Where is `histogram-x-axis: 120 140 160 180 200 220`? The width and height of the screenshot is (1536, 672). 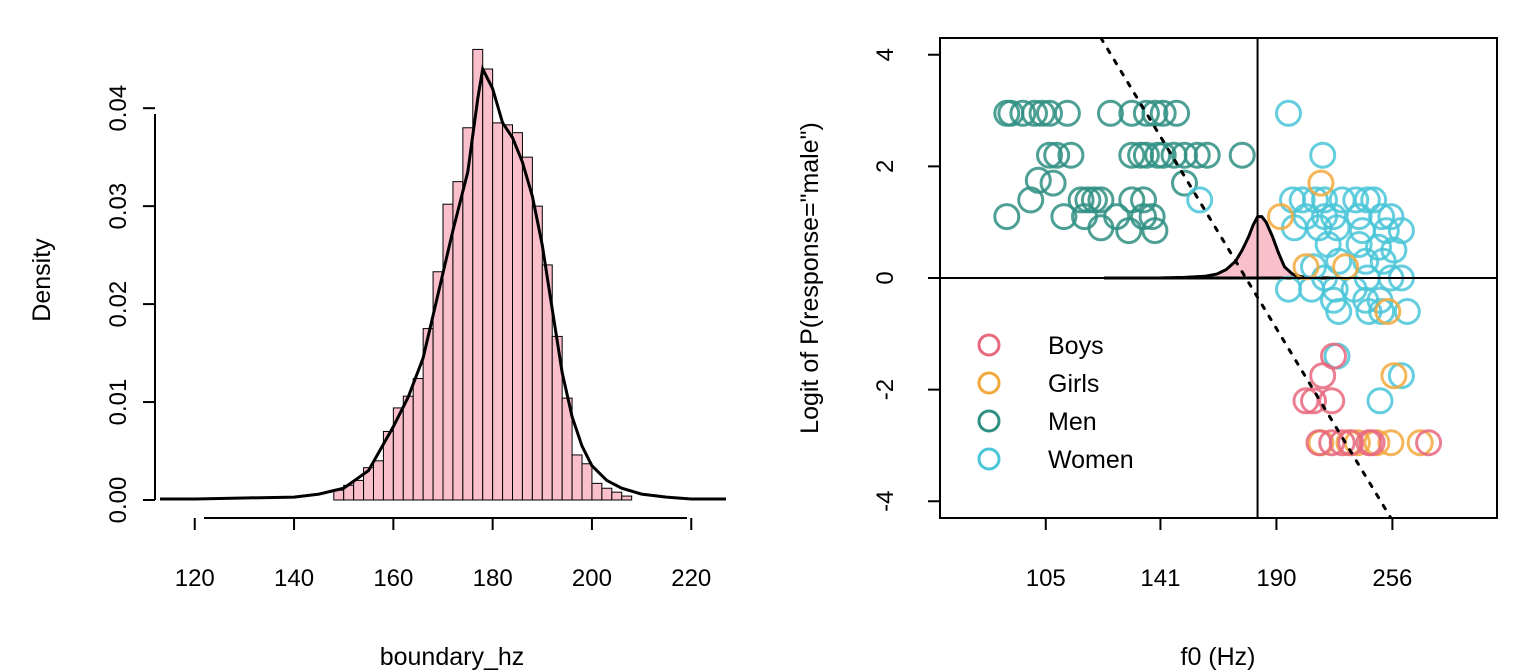
histogram-x-axis: 120 140 160 180 200 220 is located at coordinates (443, 554).